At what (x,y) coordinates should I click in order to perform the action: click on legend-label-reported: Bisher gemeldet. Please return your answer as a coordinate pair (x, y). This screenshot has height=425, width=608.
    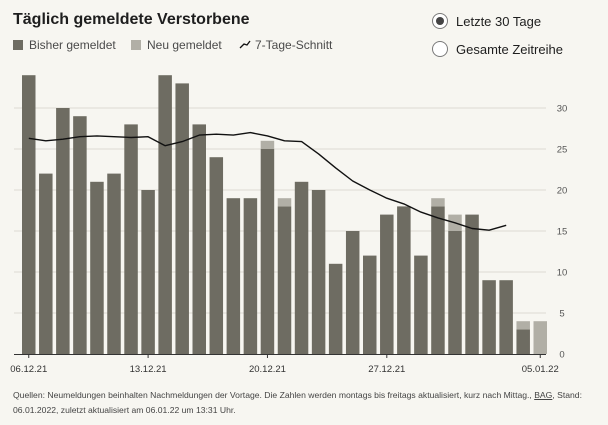
    Looking at the image, I should click on (72, 45).